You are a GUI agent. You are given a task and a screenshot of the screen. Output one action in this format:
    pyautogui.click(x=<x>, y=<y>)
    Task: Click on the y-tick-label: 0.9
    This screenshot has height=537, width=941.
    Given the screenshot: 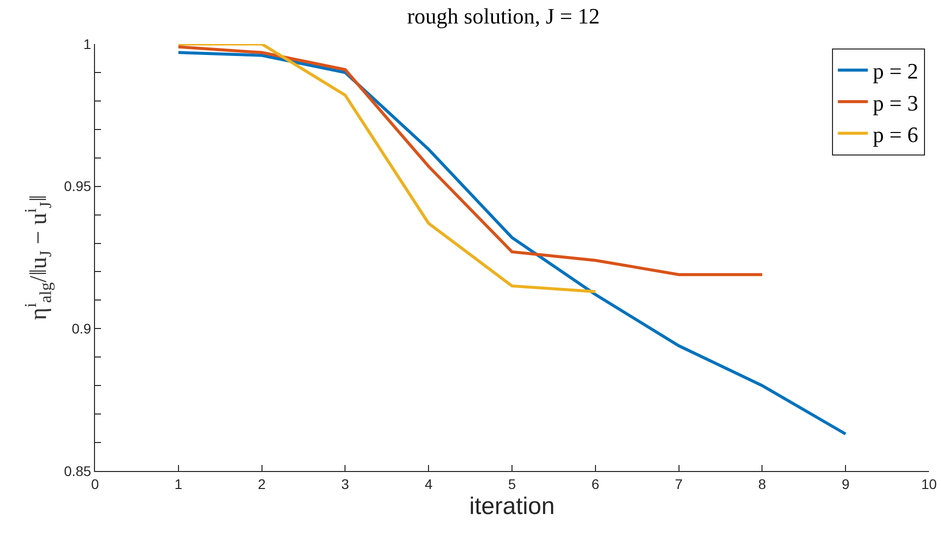 What is the action you would take?
    pyautogui.click(x=82, y=328)
    